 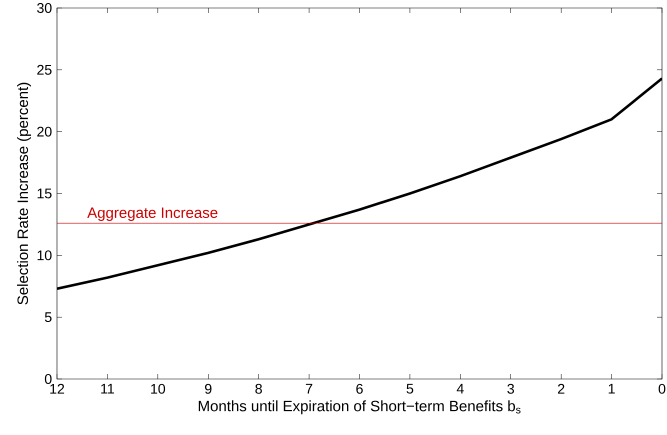 I want to click on x-tick-label: 4, so click(x=460, y=389).